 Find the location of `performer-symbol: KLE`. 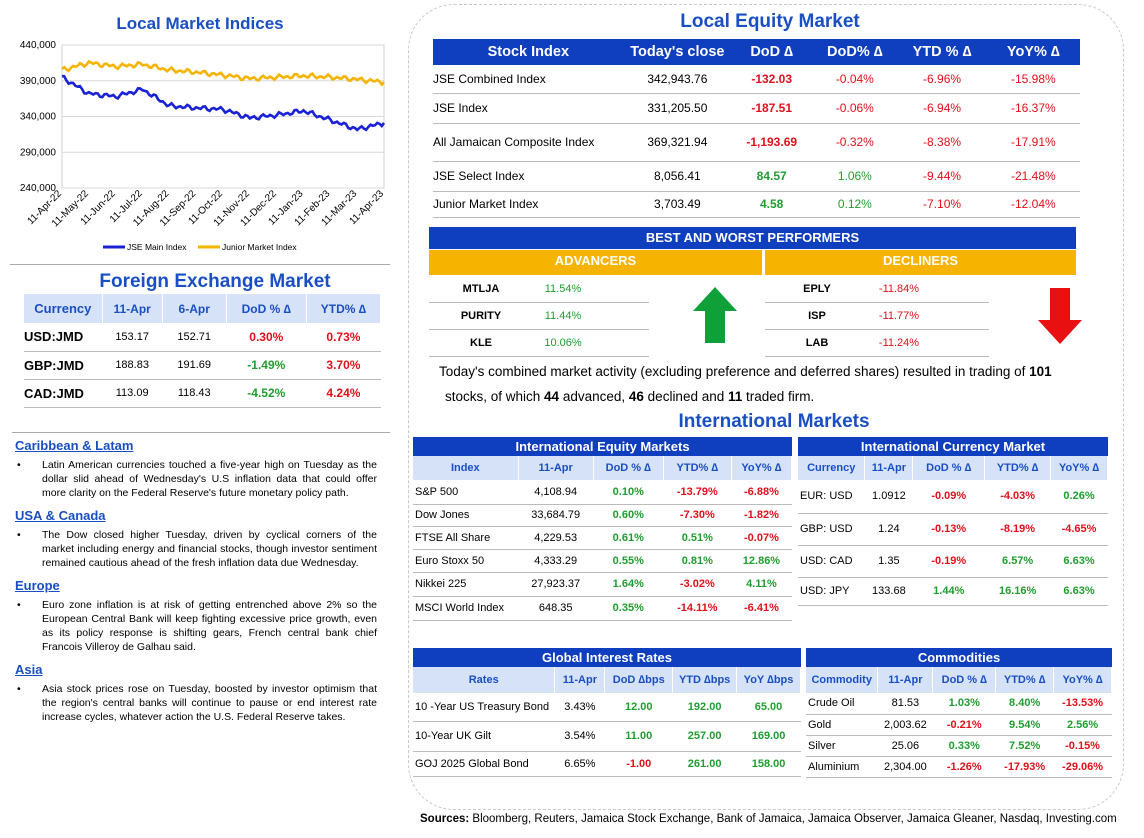

performer-symbol: KLE is located at coordinates (481, 343).